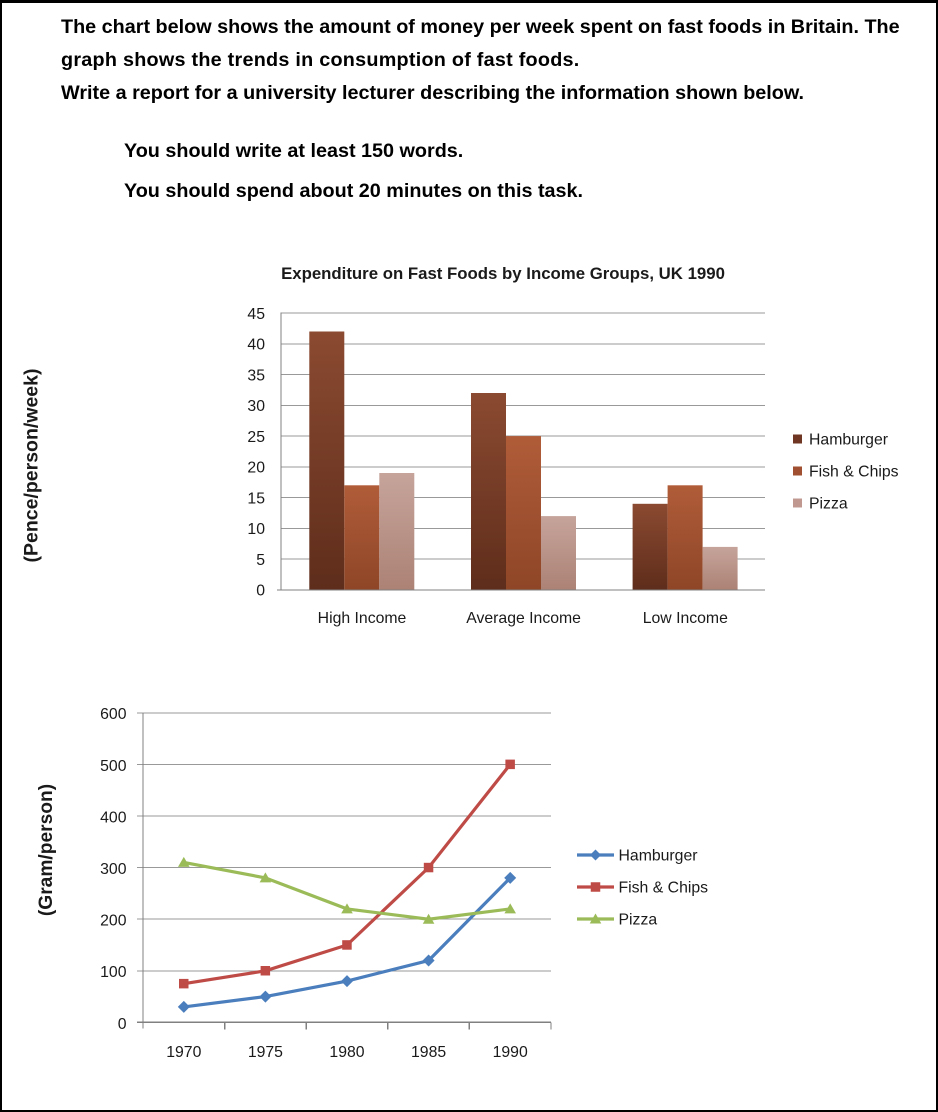 The width and height of the screenshot is (938, 1112). What do you see at coordinates (256, 498) in the screenshot?
I see `svg-text: 15` at bounding box center [256, 498].